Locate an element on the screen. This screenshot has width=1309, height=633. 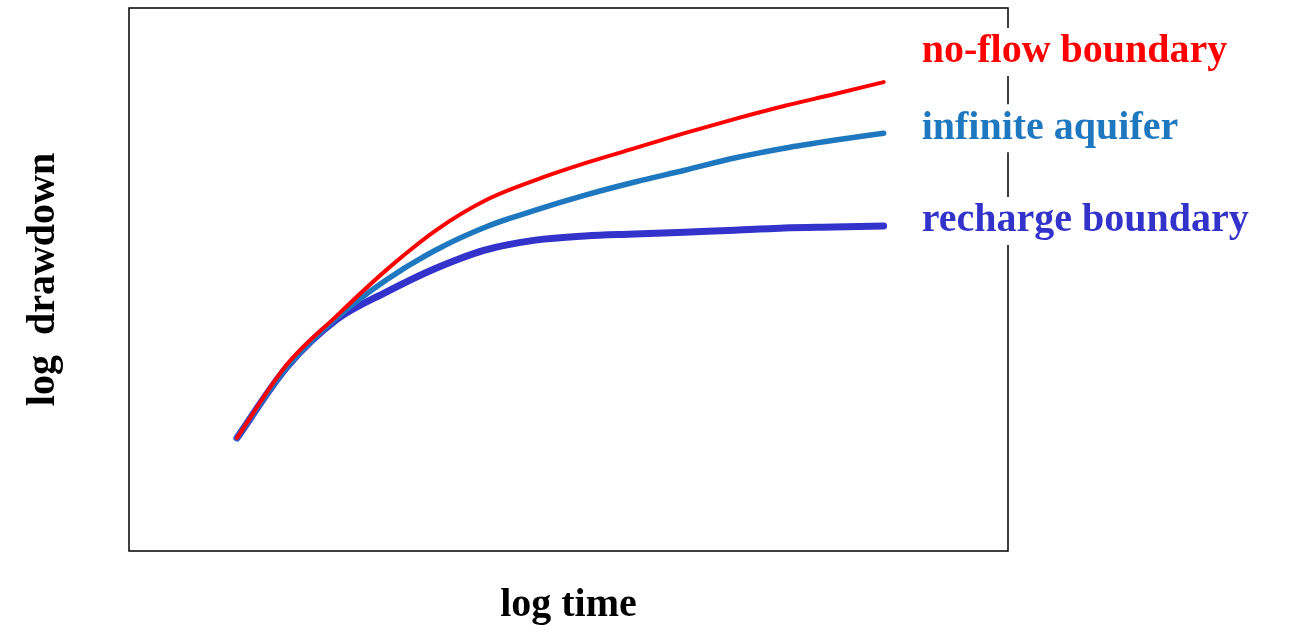
x-axis-title: log time is located at coordinates (568, 603).